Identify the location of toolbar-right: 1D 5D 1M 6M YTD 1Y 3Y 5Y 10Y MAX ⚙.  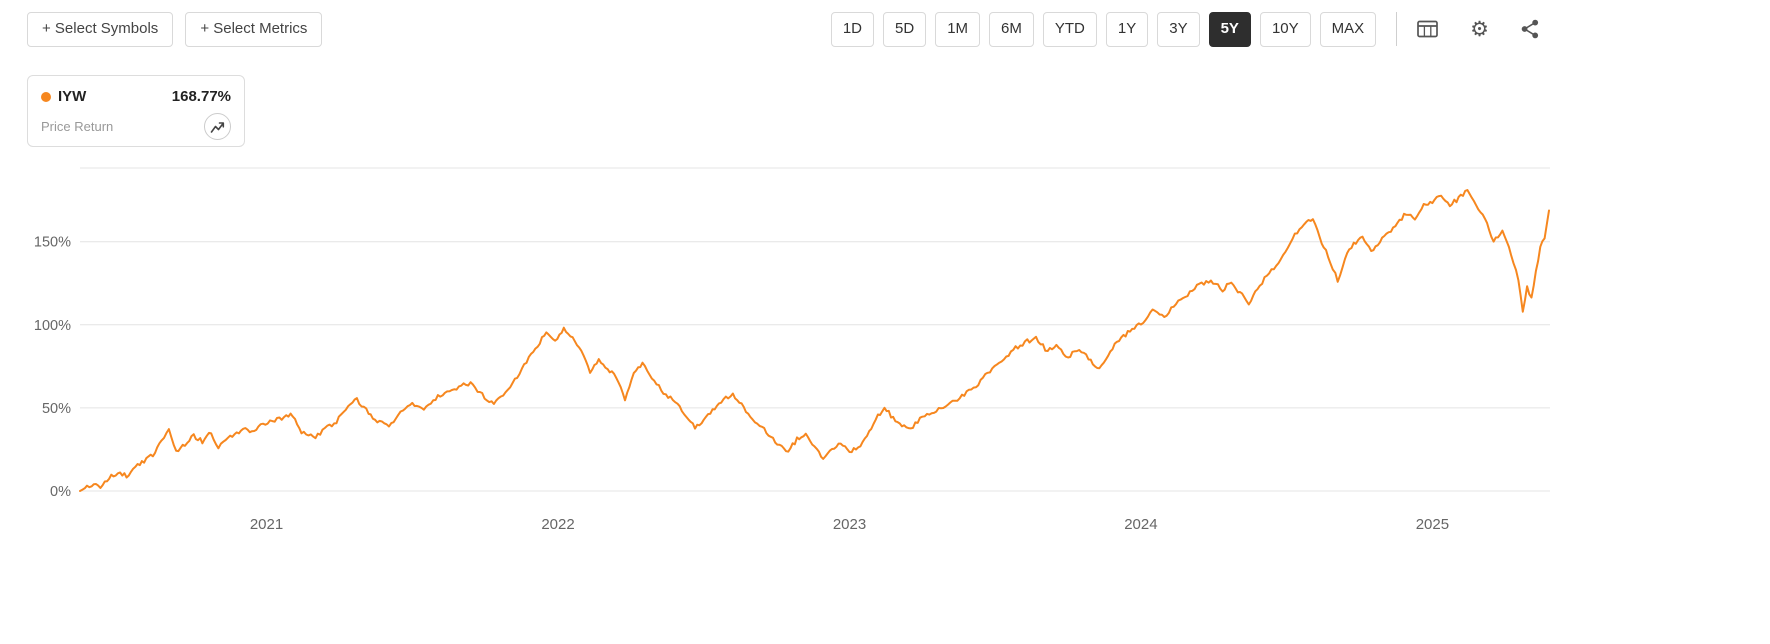
(1182, 29).